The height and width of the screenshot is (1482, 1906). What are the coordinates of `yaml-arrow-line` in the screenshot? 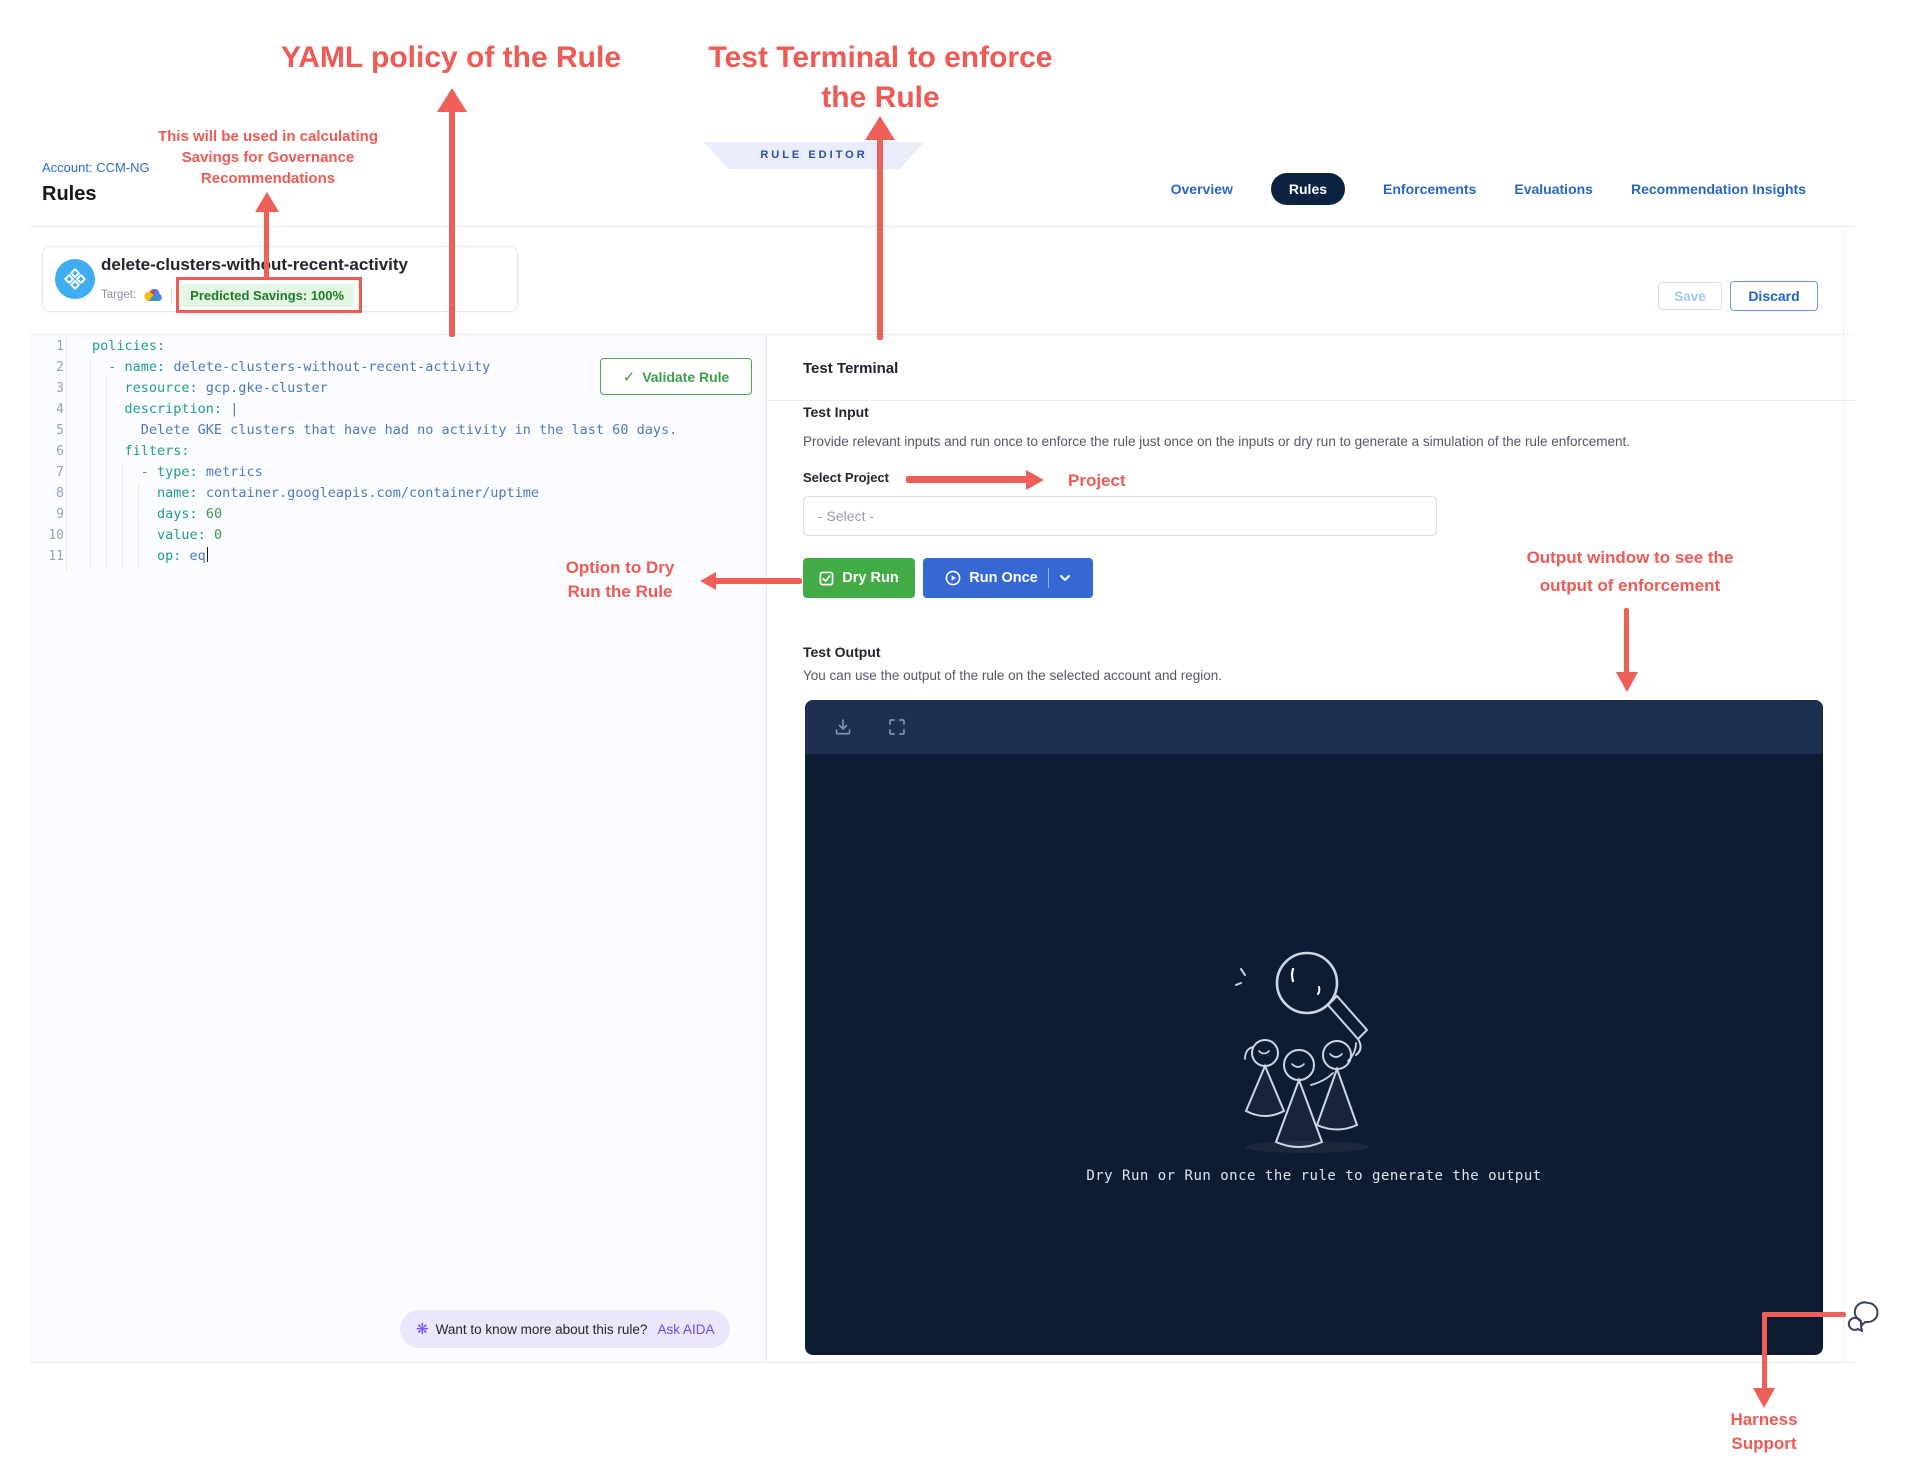 It's located at (452, 223).